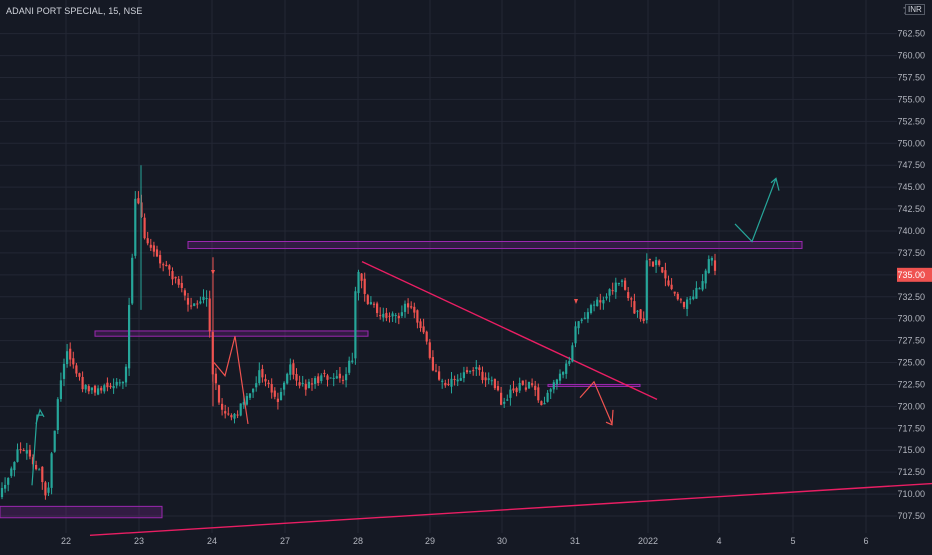 The width and height of the screenshot is (932, 555). What do you see at coordinates (139, 541) in the screenshot?
I see `x-tick-label: 23` at bounding box center [139, 541].